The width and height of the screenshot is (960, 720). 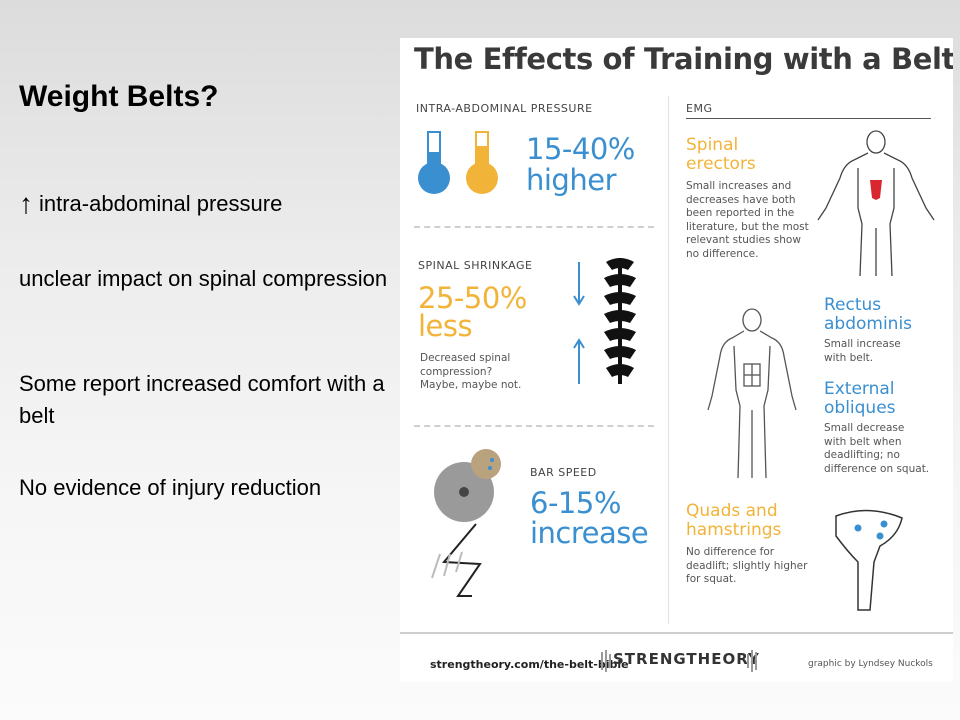 What do you see at coordinates (752, 661) in the screenshot?
I see `barbell-right-icon` at bounding box center [752, 661].